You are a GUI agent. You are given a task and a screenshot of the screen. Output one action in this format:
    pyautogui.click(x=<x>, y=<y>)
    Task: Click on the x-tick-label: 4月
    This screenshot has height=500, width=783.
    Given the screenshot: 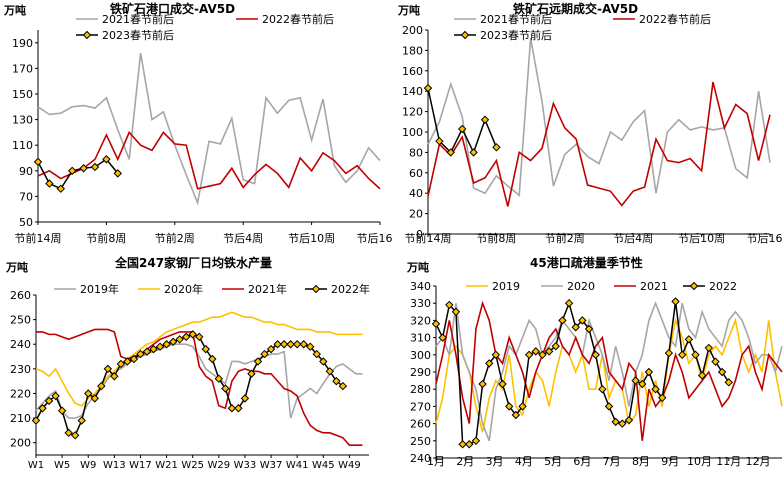 What is the action you would take?
    pyautogui.click(x=524, y=461)
    